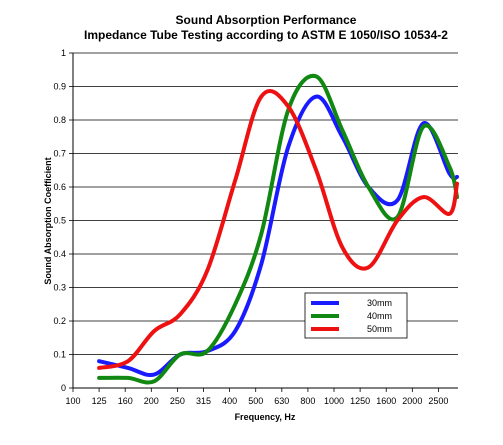 This screenshot has width=503, height=445. I want to click on x-tick-label-12: 1600, so click(386, 401).